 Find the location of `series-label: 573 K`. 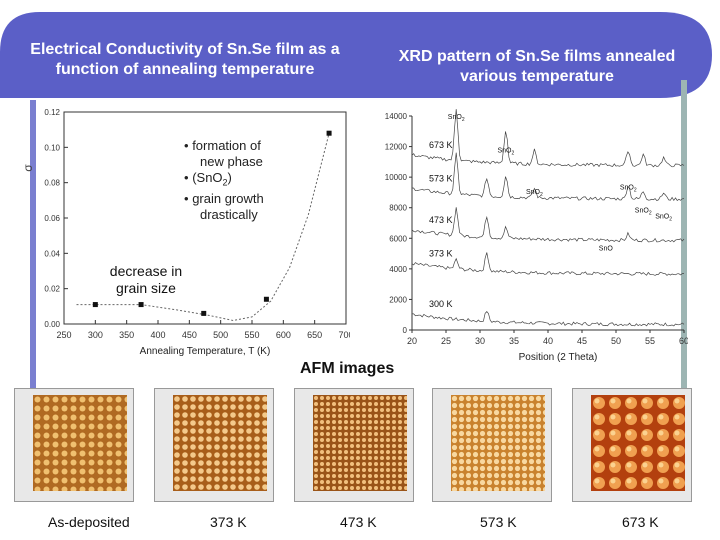

series-label: 573 K is located at coordinates (441, 179).